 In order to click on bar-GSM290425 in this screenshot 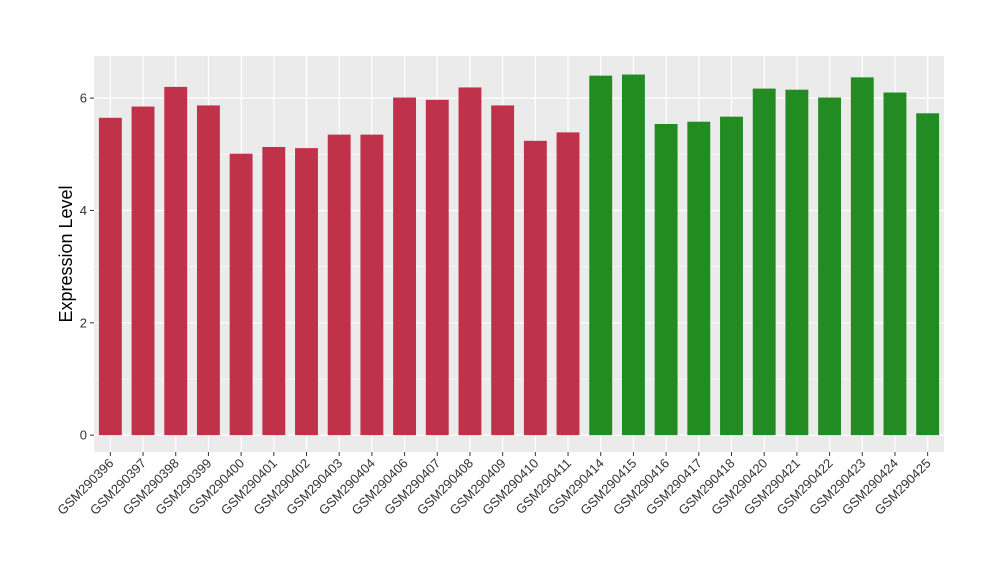, I will do `click(928, 274)`.